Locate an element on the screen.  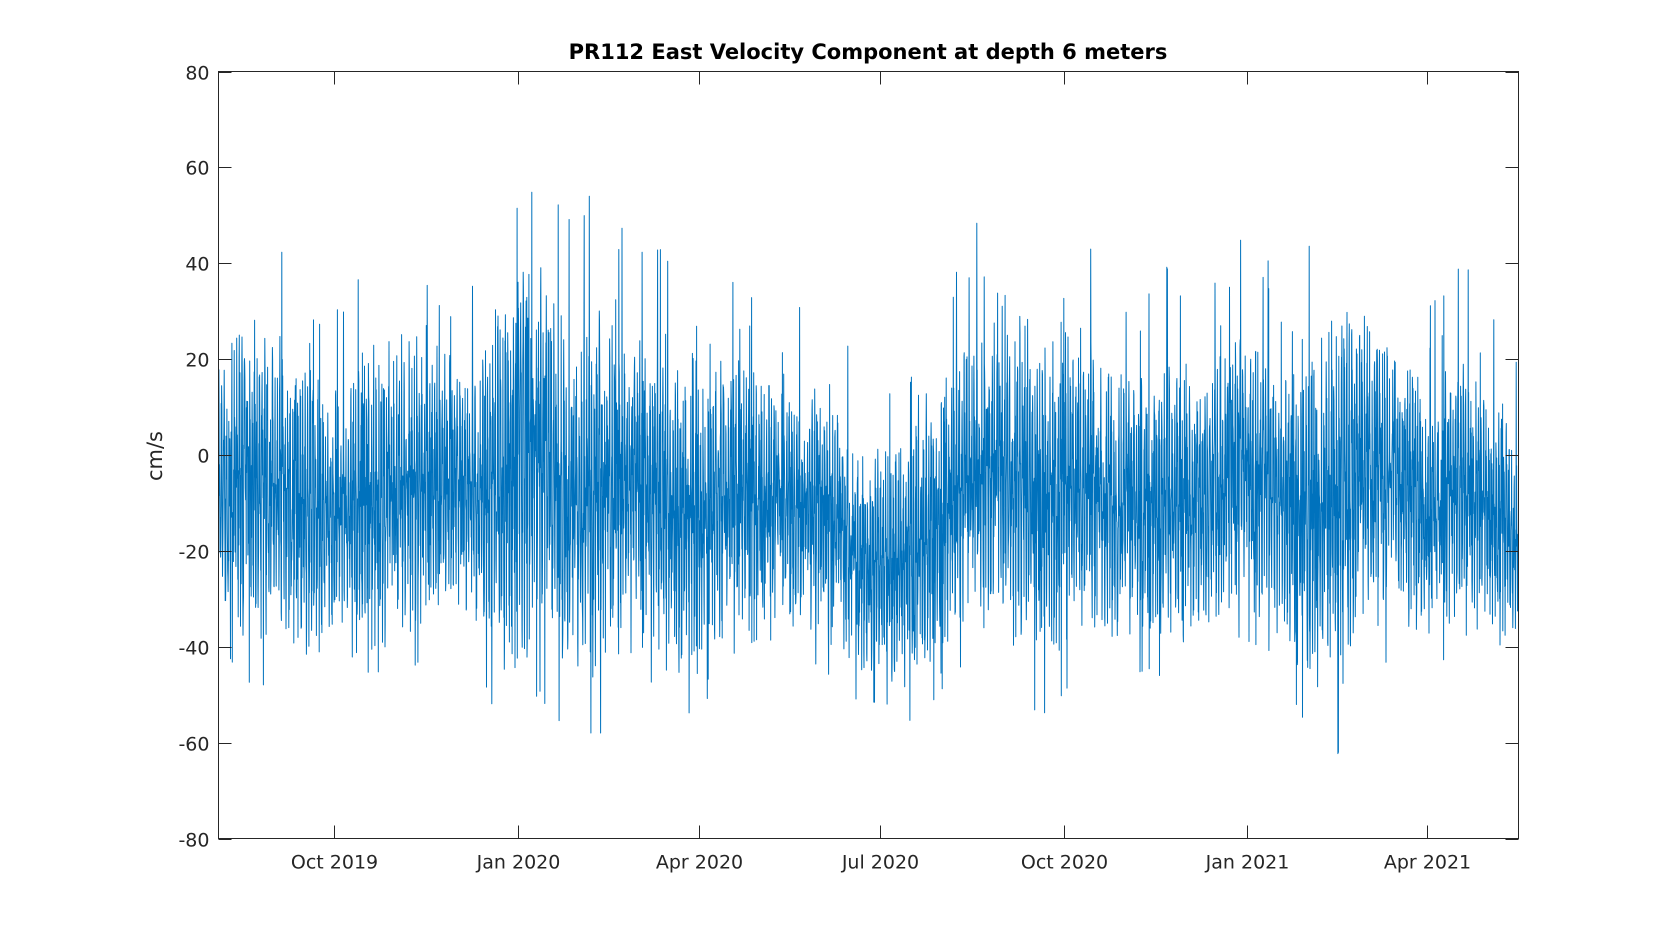
y-tick-label: 0 is located at coordinates (203, 457).